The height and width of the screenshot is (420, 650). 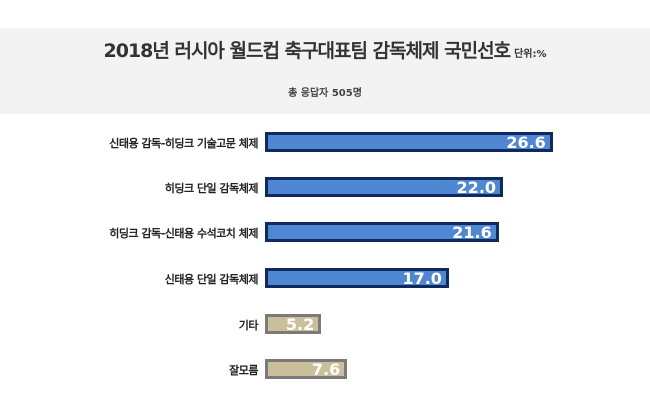 What do you see at coordinates (472, 233) in the screenshot?
I see `data-label: 21.6` at bounding box center [472, 233].